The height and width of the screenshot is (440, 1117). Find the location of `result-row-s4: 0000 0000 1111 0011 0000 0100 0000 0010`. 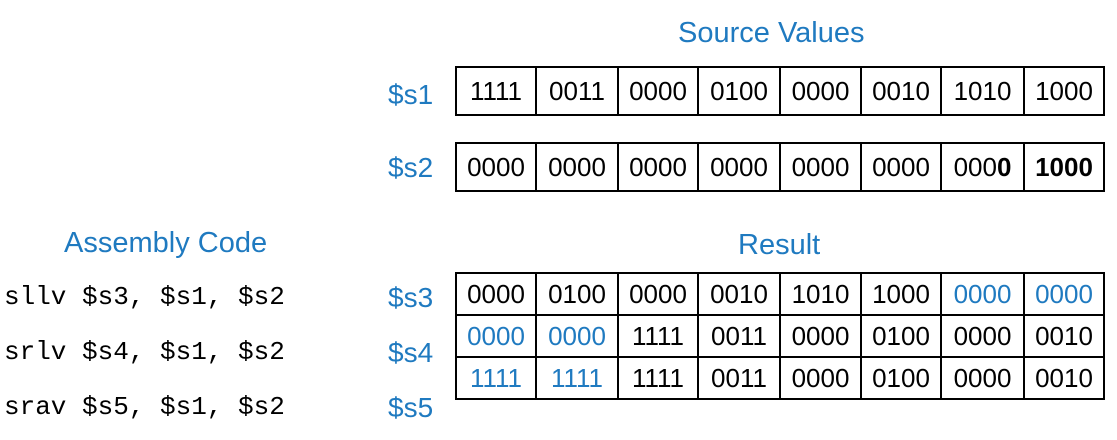

result-row-s4: 0000 0000 1111 0011 0000 0100 0000 0010 is located at coordinates (780, 336).